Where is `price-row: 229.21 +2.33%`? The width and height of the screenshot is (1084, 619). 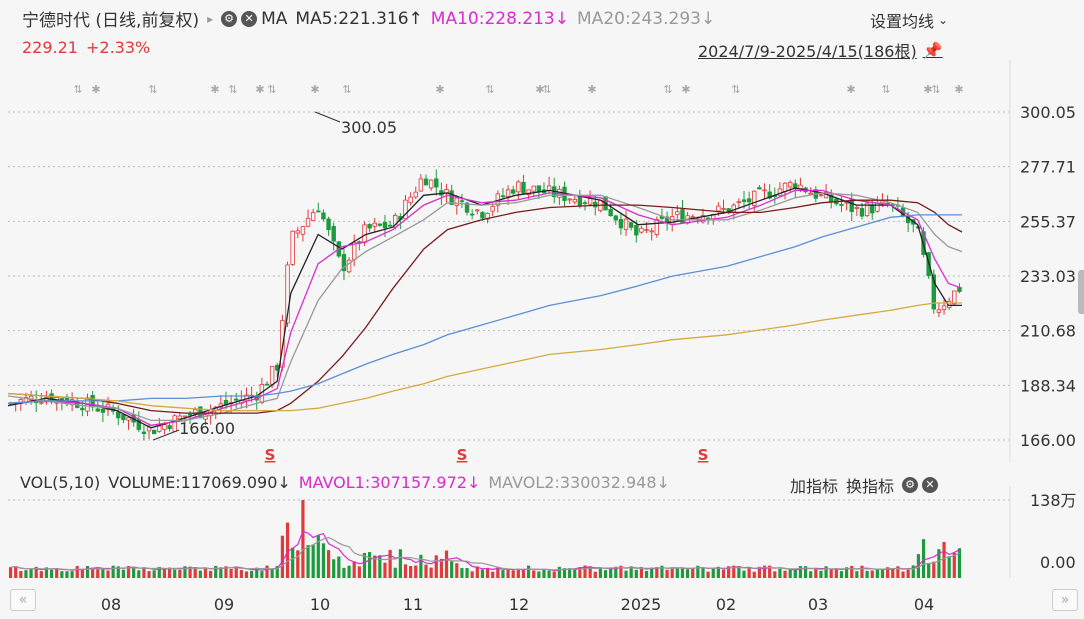
price-row: 229.21 +2.33% is located at coordinates (86, 47).